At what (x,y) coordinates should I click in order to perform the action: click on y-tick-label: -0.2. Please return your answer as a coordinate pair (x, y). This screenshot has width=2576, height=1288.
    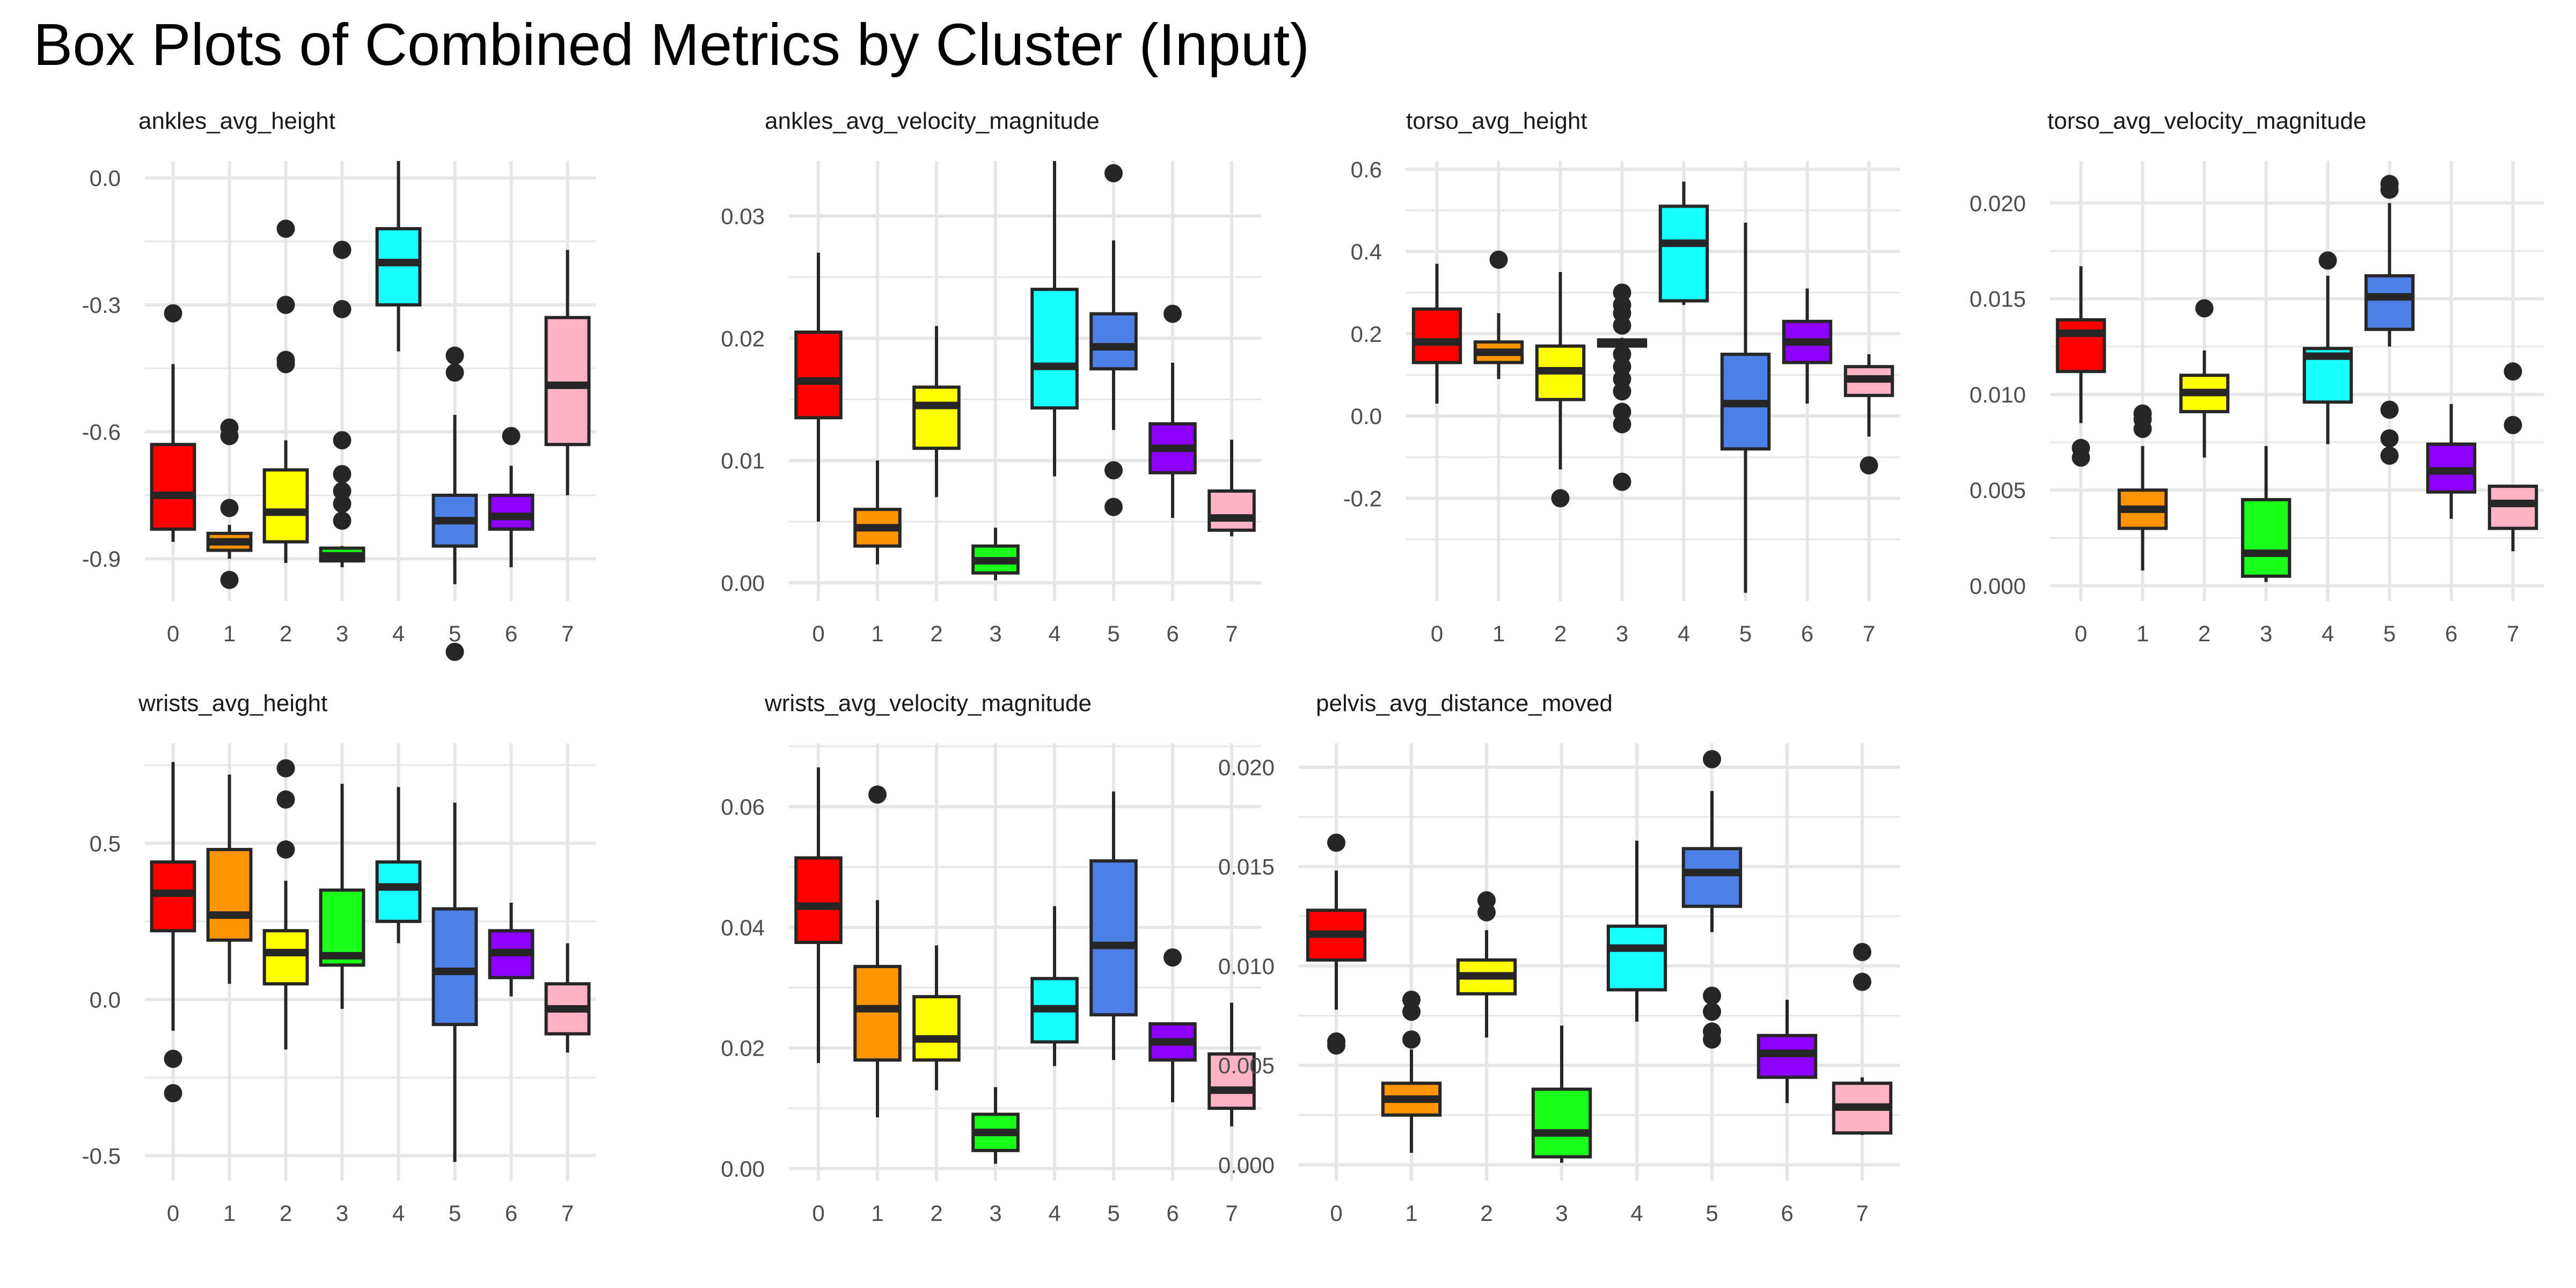
    Looking at the image, I should click on (1362, 498).